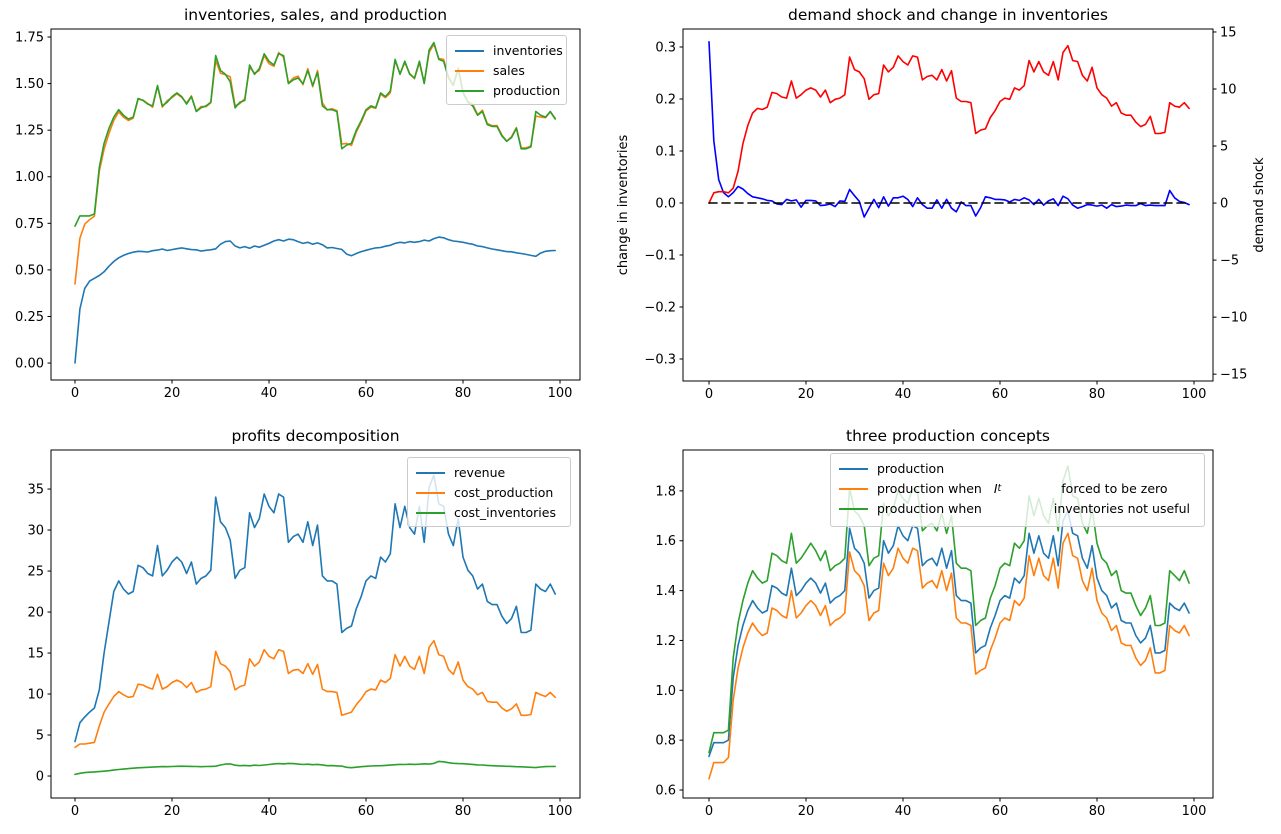 The width and height of the screenshot is (1281, 834). I want to click on y-tick-label: −0.1, so click(660, 255).